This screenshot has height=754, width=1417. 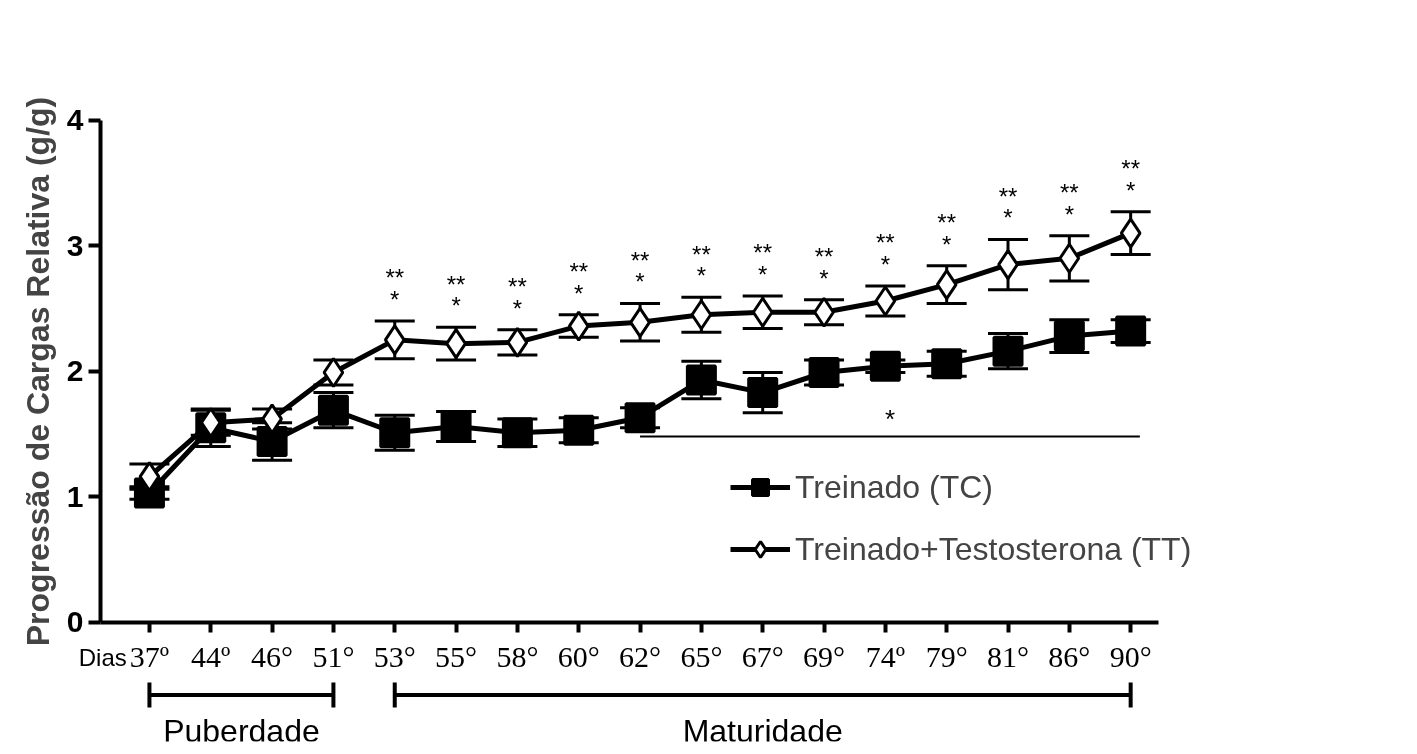 I want to click on legend-label: Treinado+Testosterona (TT), so click(x=993, y=549).